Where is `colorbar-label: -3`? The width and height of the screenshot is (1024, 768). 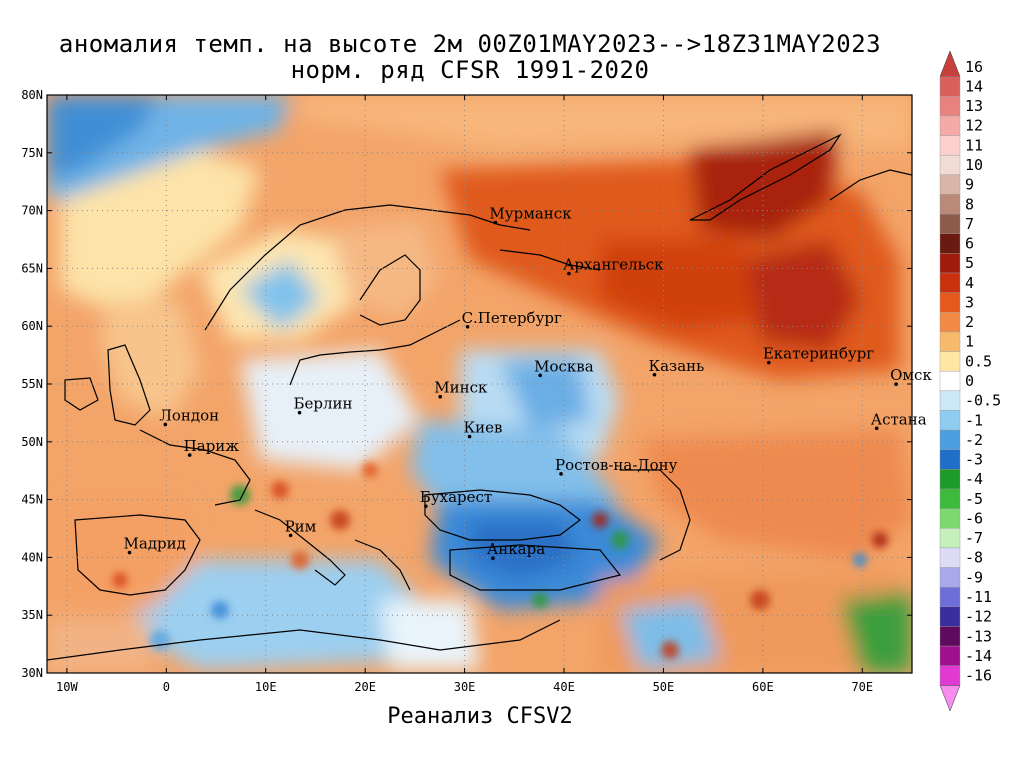
colorbar-label: -3 is located at coordinates (974, 460).